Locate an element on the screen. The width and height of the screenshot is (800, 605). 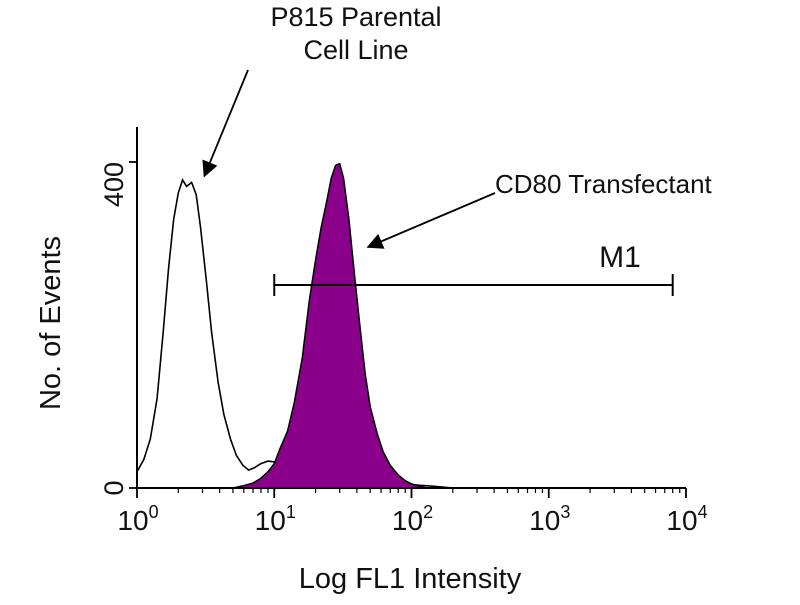
annotation-p815-label: P815 Parental Cell Line is located at coordinates (355, 33).